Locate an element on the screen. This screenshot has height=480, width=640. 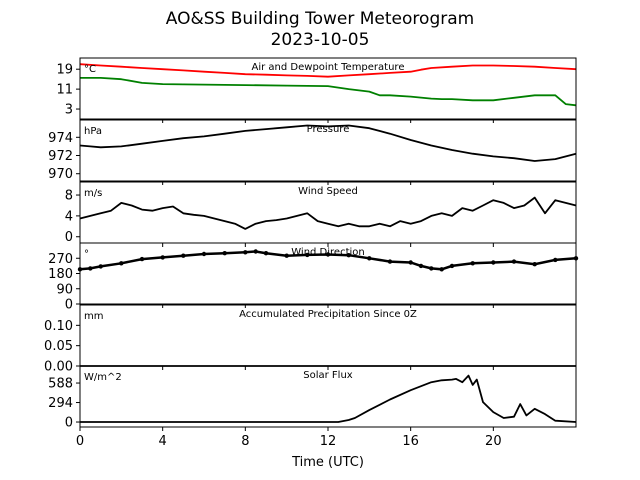
y-tick-label: 3 is located at coordinates (69, 110).